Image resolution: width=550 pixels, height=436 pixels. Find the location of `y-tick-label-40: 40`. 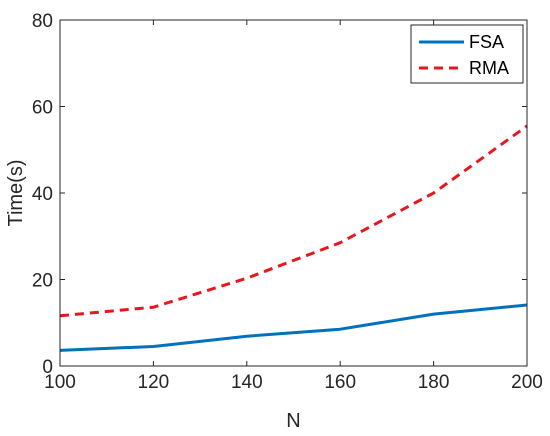

y-tick-label-40: 40 is located at coordinates (42, 194).